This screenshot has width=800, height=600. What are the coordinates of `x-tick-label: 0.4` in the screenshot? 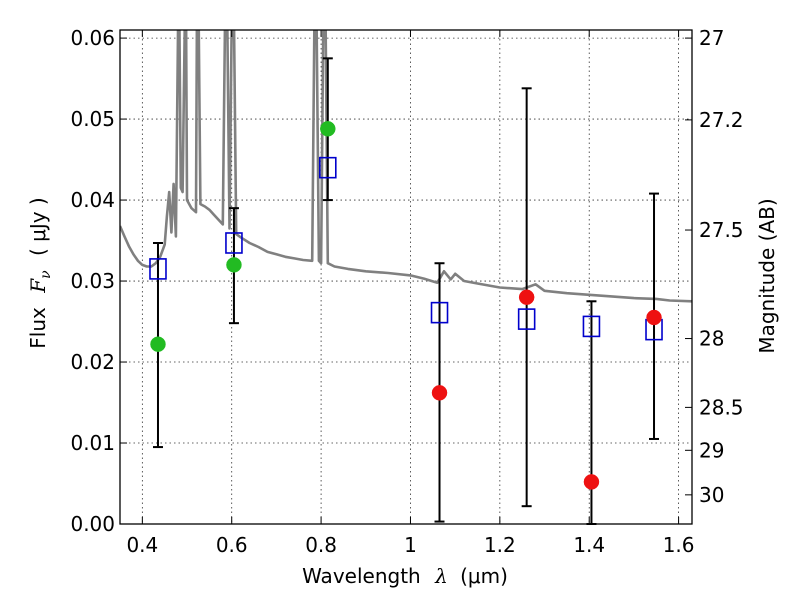 It's located at (142, 545).